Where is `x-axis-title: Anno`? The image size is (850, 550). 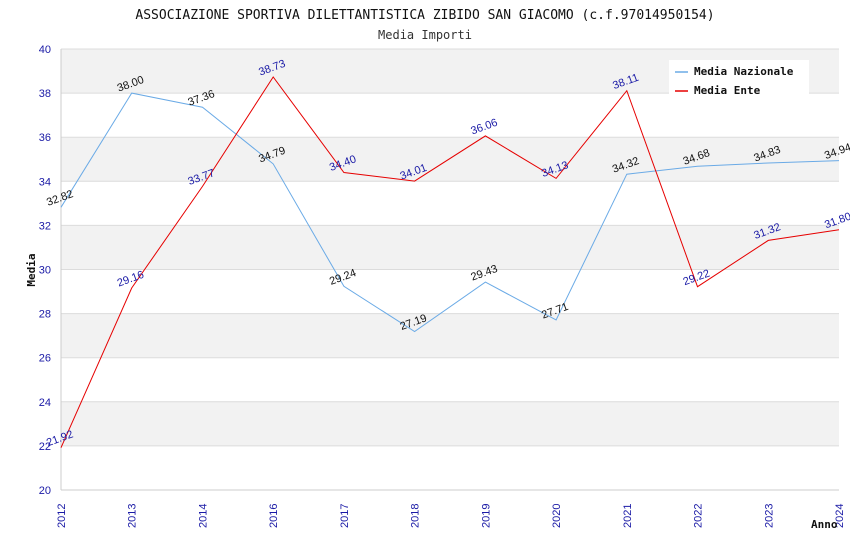
x-axis-title: Anno is located at coordinates (824, 524).